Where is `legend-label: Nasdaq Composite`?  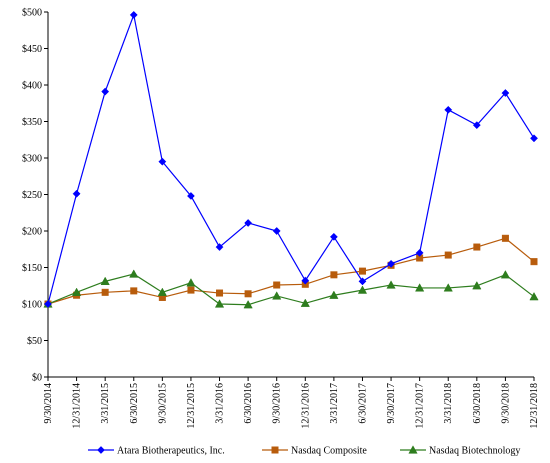
legend-label: Nasdaq Composite is located at coordinates (329, 451).